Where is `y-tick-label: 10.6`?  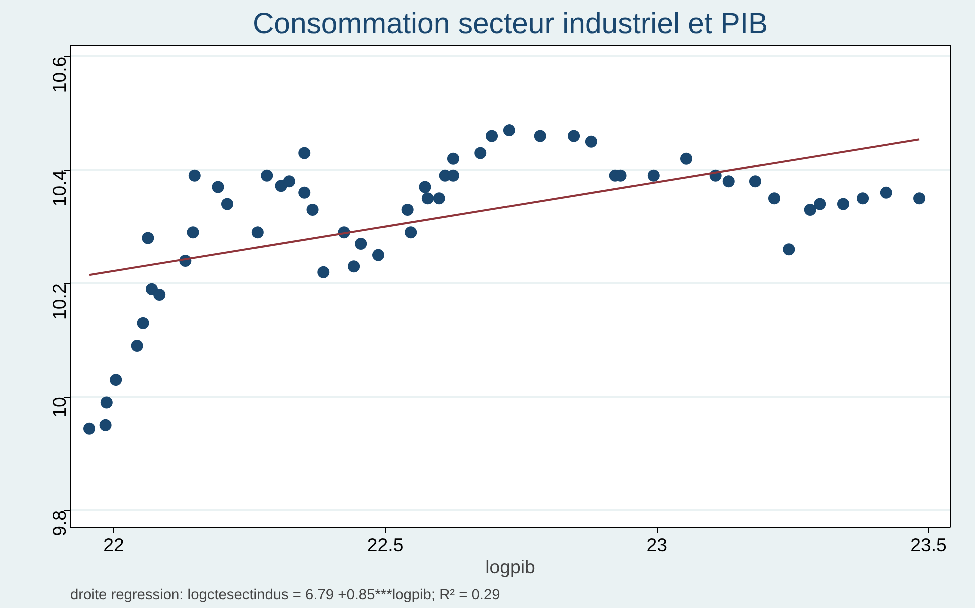 y-tick-label: 10.6 is located at coordinates (59, 75).